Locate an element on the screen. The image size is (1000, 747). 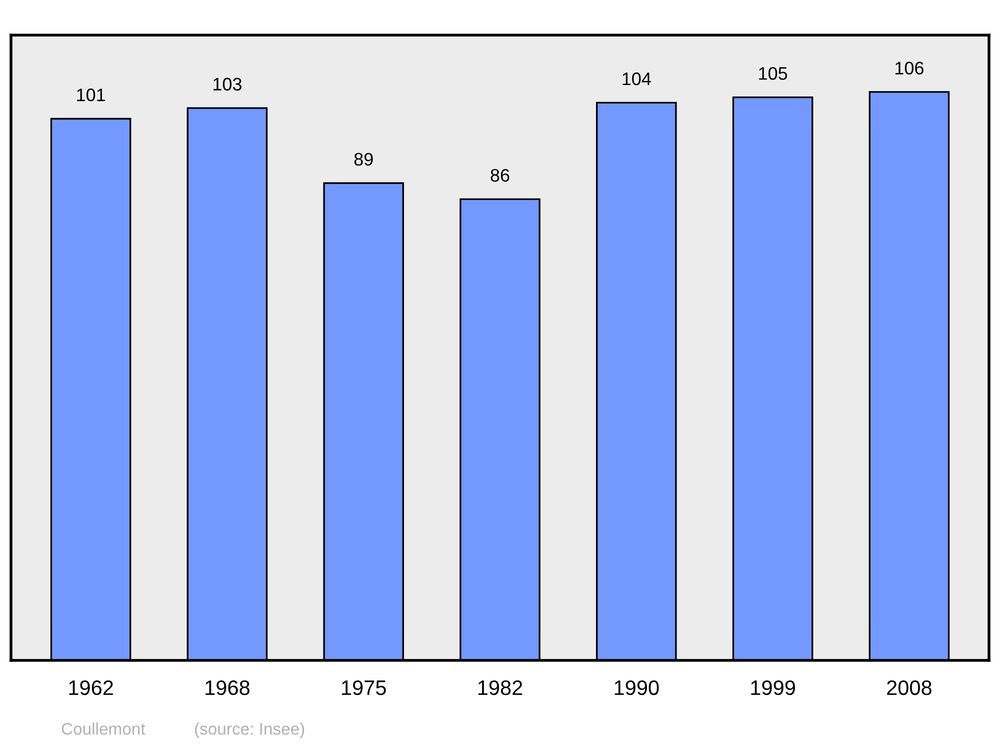
text: (source: Insee) is located at coordinates (249, 730).